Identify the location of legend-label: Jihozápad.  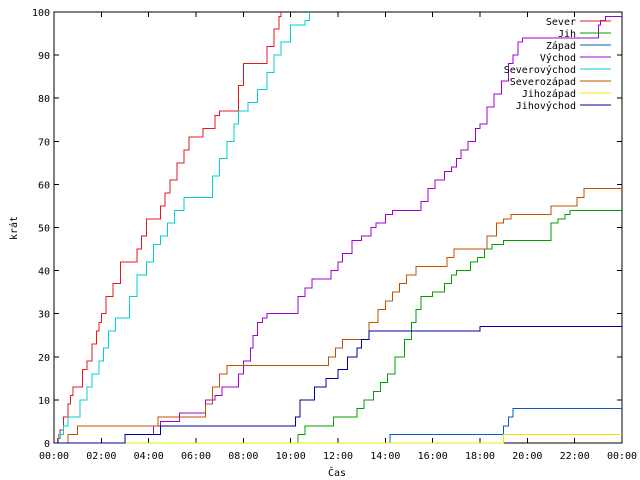
(549, 94).